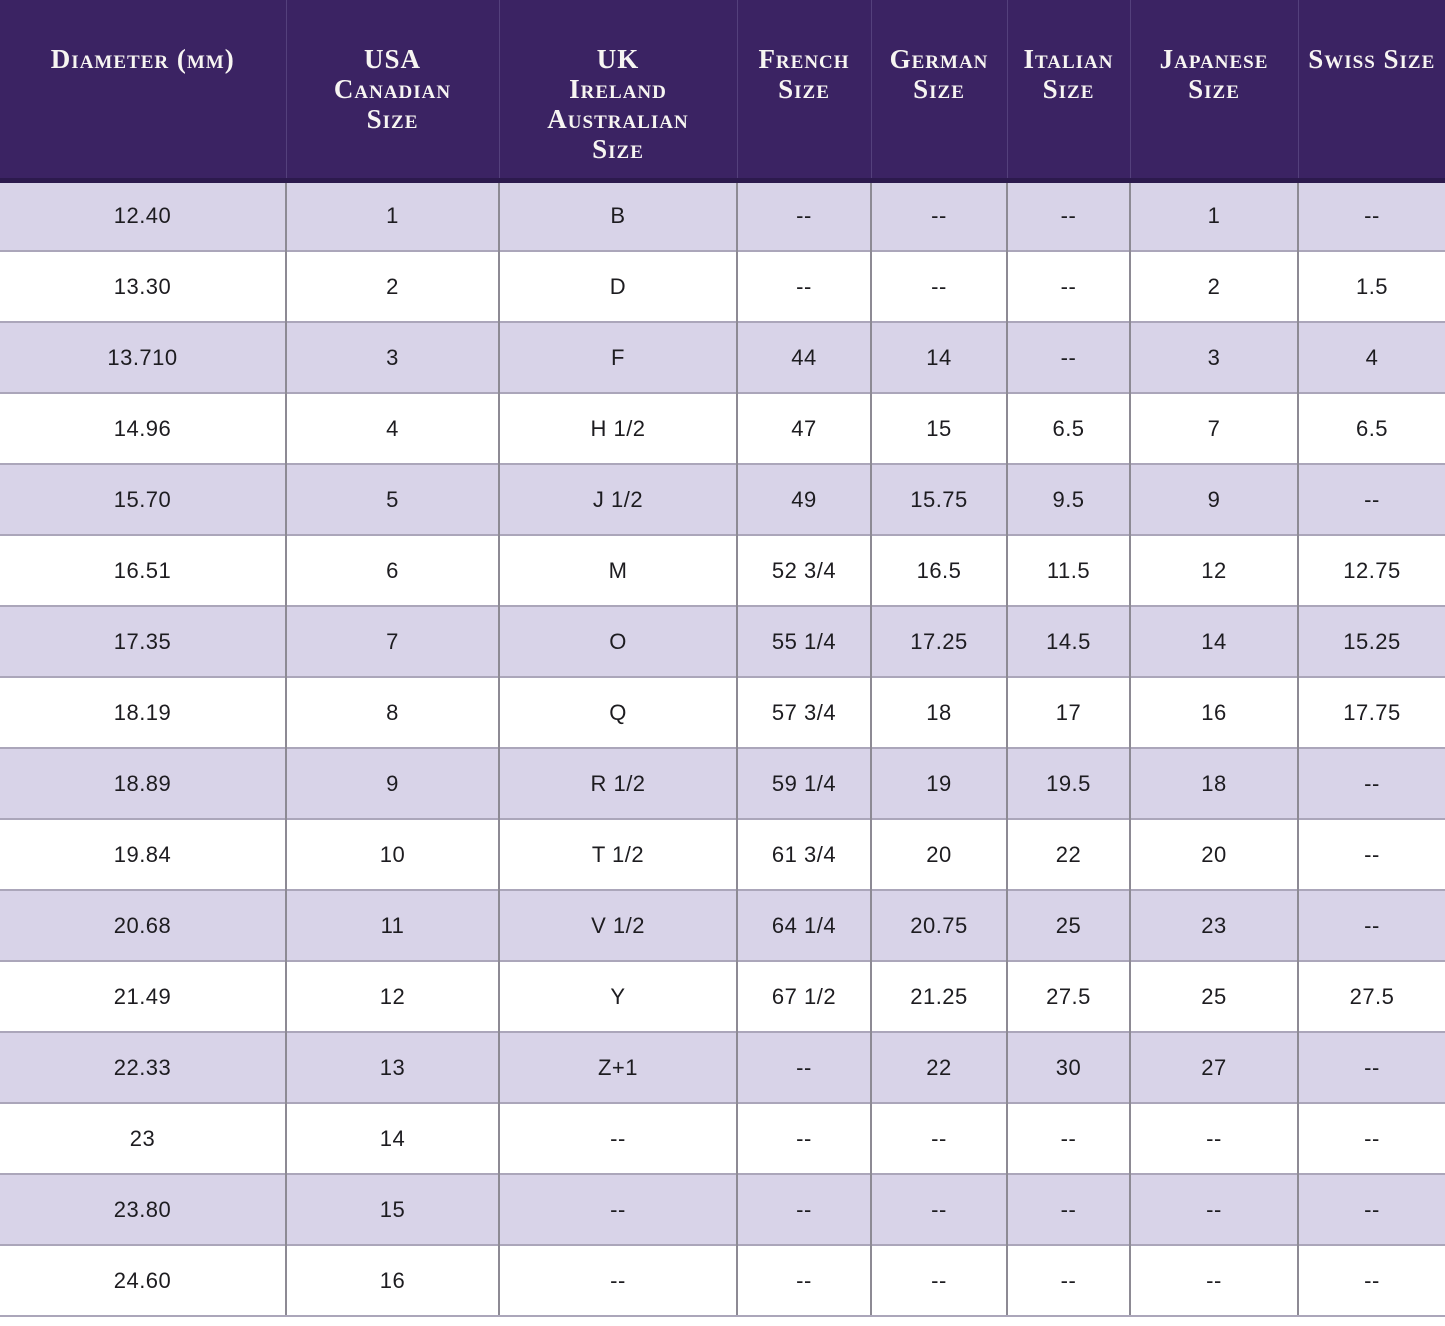 The image size is (1445, 1326). I want to click on table-row: 17.35 7 O 55 1/4 17.25 14.5 14 15.25, so click(722, 641).